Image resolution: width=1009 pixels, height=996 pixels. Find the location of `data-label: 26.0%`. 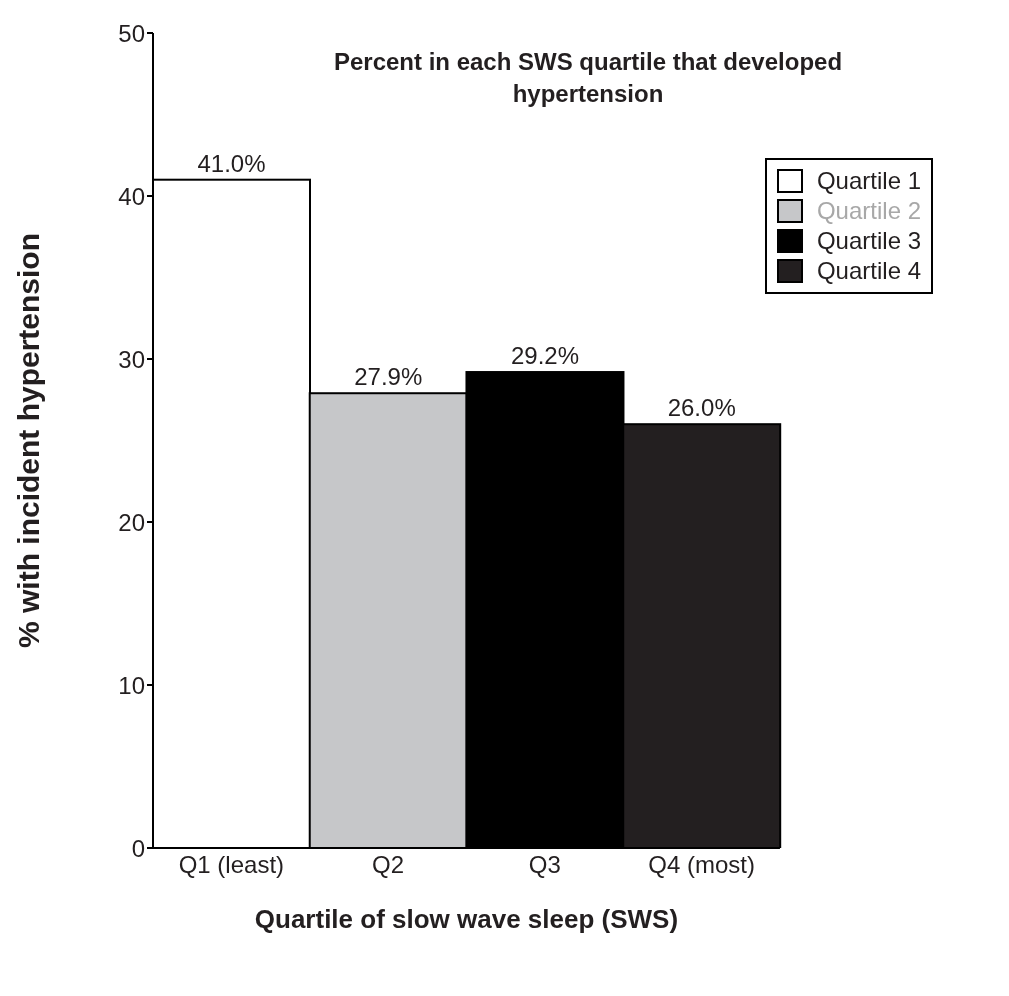

data-label: 26.0% is located at coordinates (701, 408).